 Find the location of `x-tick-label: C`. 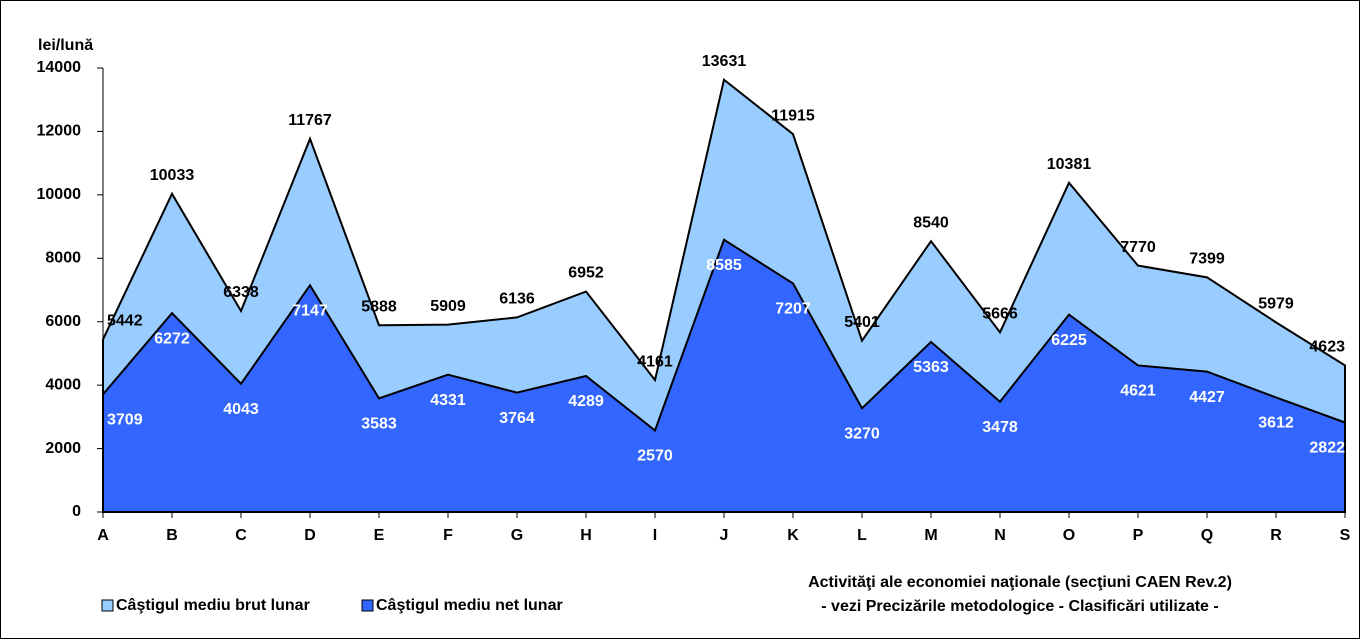

x-tick-label: C is located at coordinates (241, 535).